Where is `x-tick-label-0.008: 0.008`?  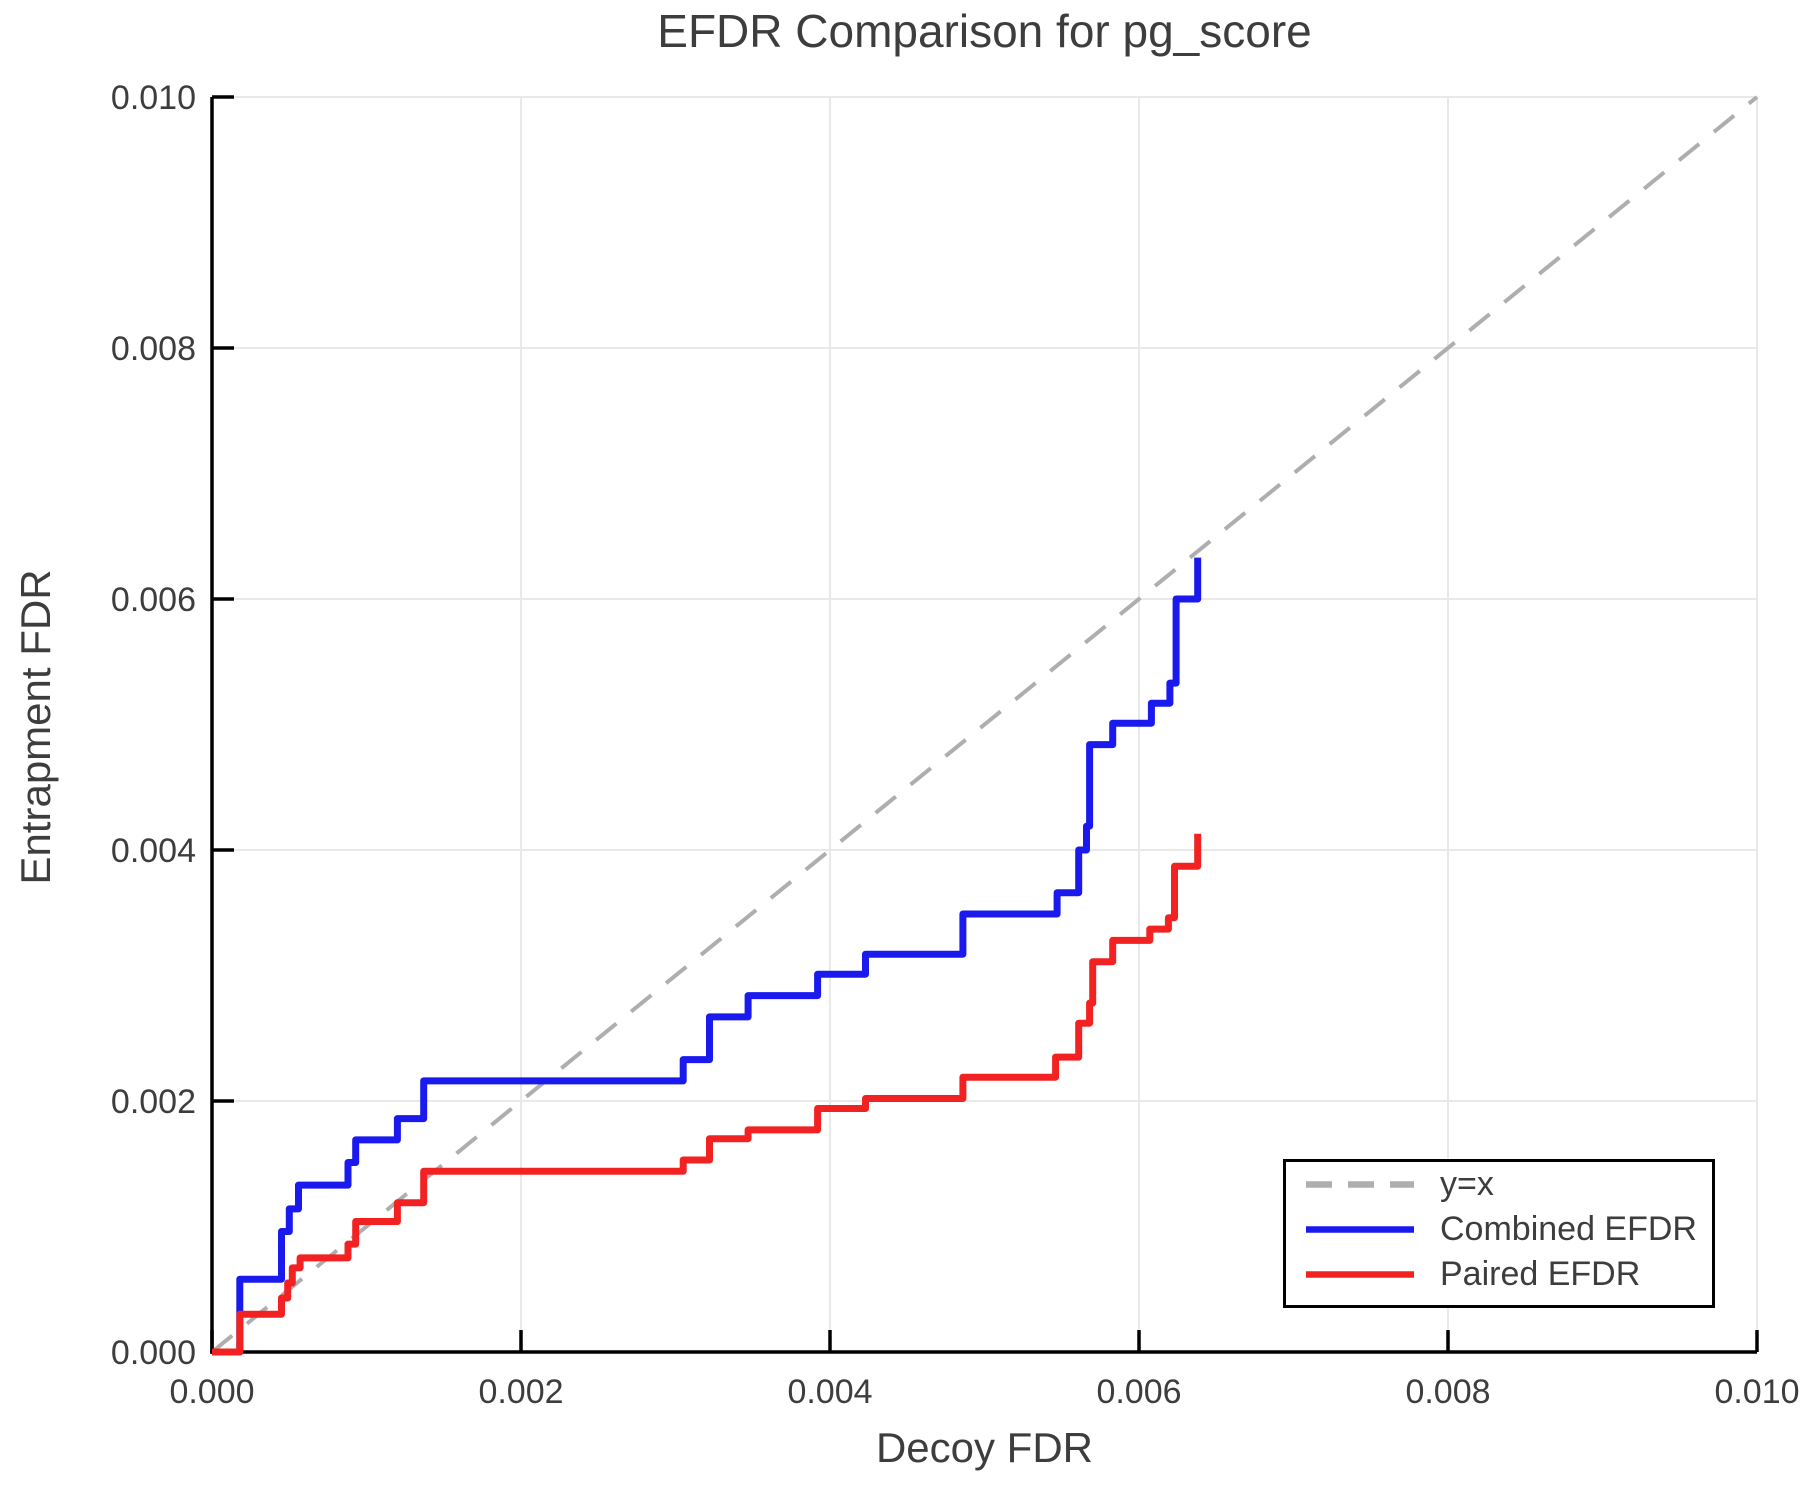
x-tick-label-0.008: 0.008 is located at coordinates (1447, 1392).